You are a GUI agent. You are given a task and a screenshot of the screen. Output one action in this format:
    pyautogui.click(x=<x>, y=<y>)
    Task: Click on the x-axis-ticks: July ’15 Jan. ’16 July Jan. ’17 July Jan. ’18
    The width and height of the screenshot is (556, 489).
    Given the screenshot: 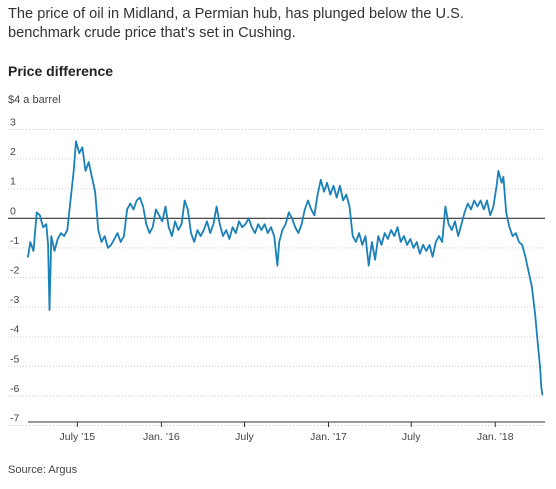 What is the action you would take?
    pyautogui.click(x=286, y=432)
    